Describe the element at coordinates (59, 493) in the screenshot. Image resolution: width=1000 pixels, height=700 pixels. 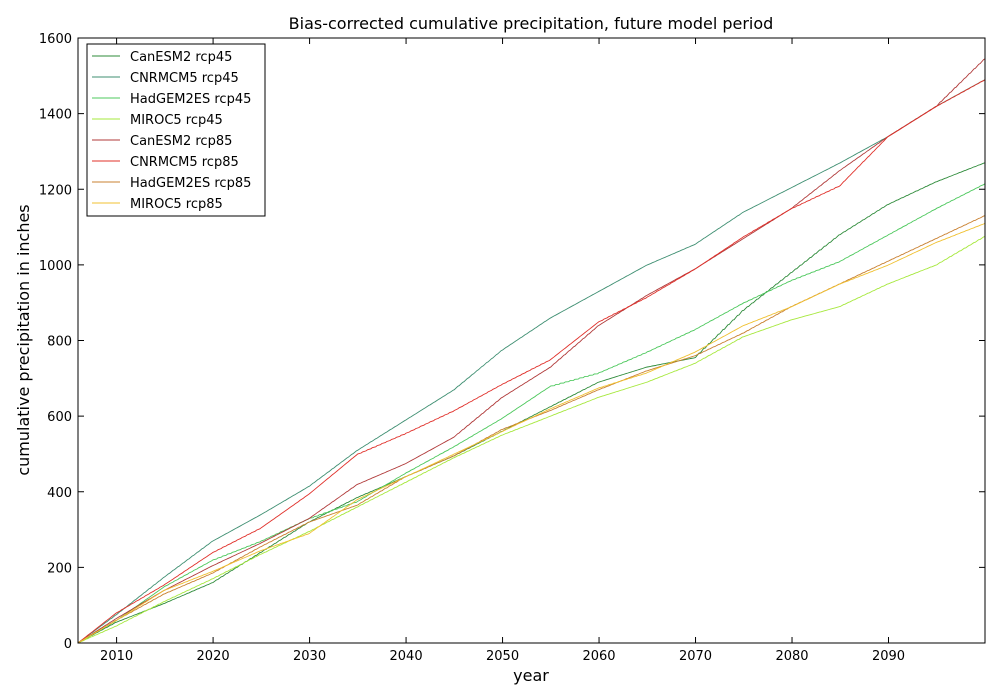
I see `y-tick-label: 400` at that location.